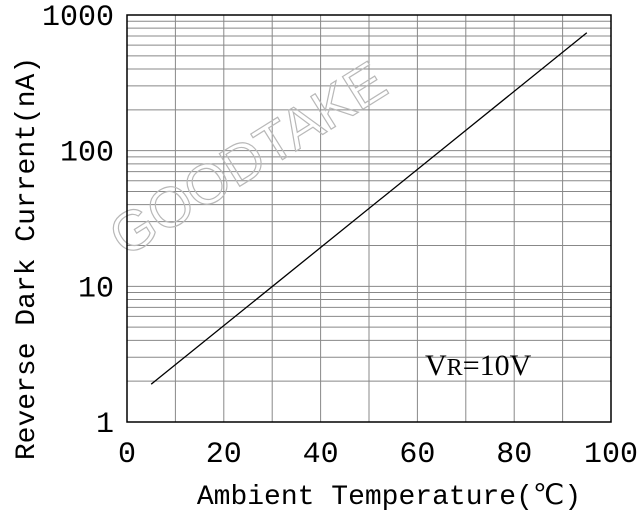  I want to click on y-tick-label: 10, so click(96, 289).